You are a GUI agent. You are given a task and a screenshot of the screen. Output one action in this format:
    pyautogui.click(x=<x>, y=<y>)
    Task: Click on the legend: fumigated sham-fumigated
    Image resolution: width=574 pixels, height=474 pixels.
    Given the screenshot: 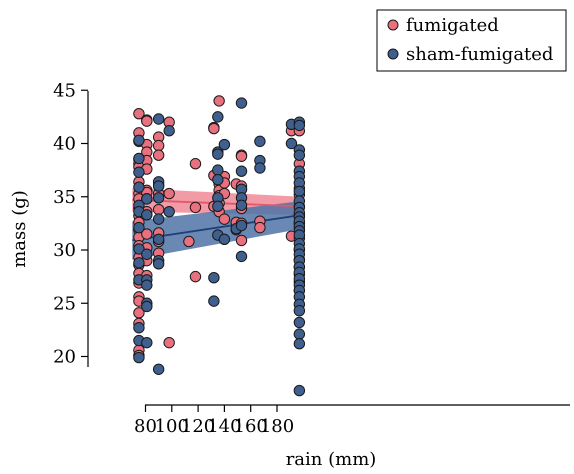 What is the action you would take?
    pyautogui.click(x=471, y=40)
    